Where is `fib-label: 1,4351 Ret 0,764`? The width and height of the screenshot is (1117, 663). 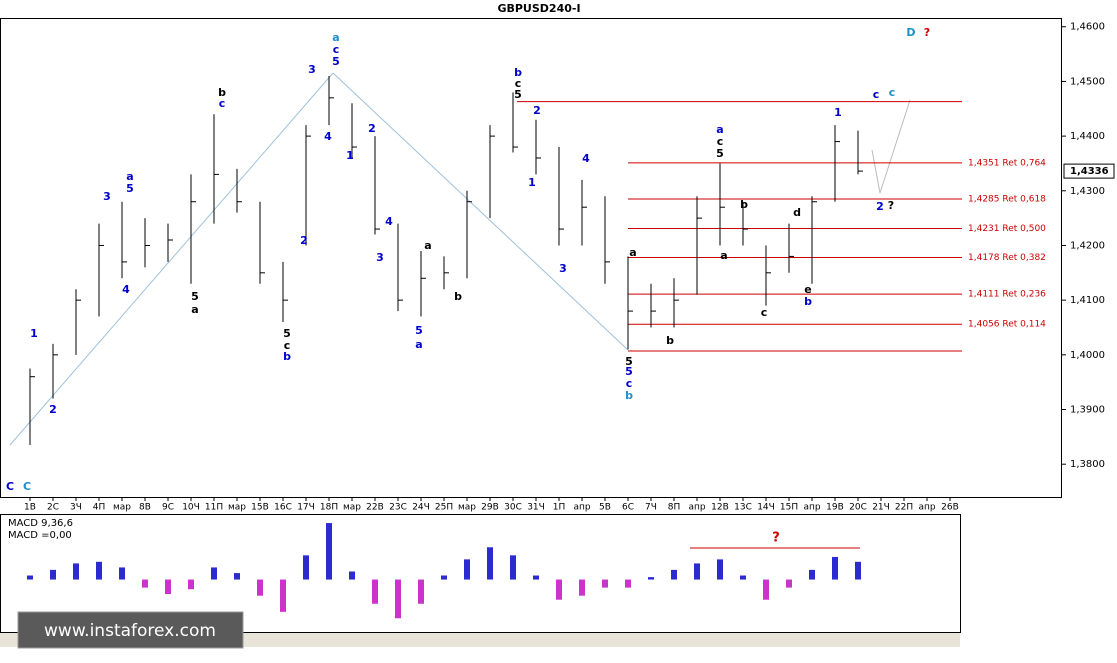
fib-label: 1,4351 Ret 0,764 is located at coordinates (1007, 163).